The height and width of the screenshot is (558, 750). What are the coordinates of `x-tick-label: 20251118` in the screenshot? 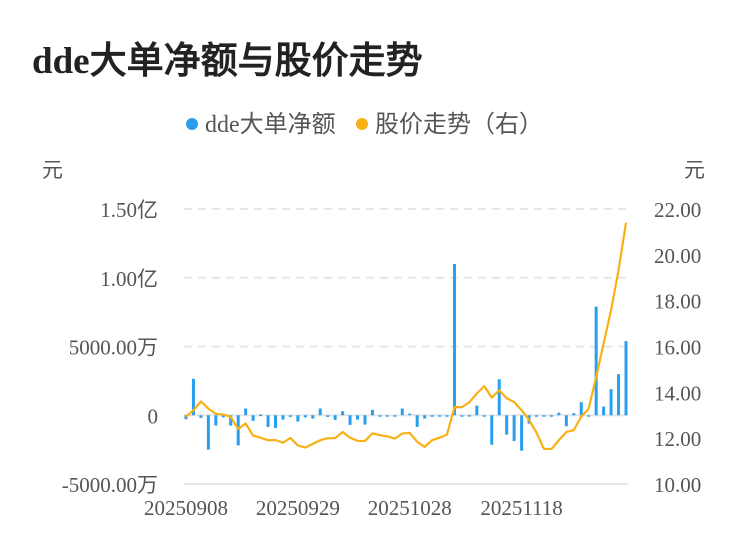 It's located at (521, 508).